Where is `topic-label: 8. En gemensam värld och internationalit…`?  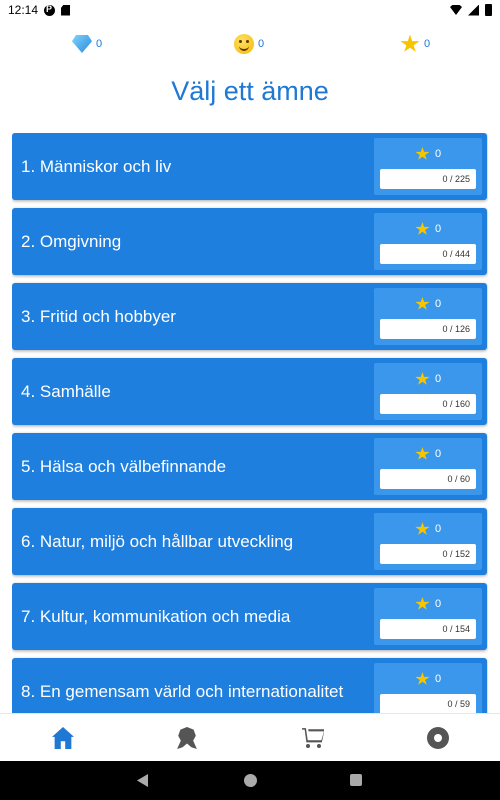
topic-label: 8. En gemensam värld och internationalit… is located at coordinates (182, 691).